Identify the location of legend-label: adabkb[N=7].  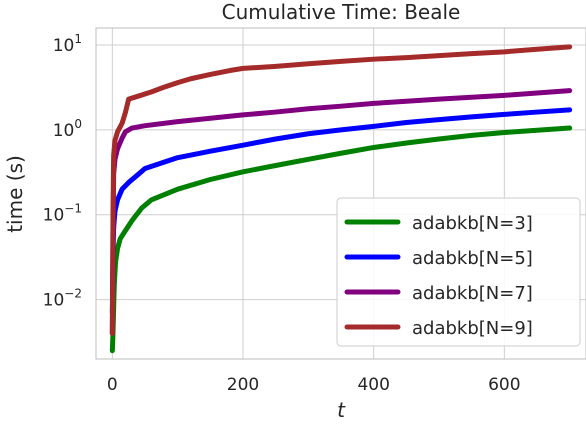
(472, 293).